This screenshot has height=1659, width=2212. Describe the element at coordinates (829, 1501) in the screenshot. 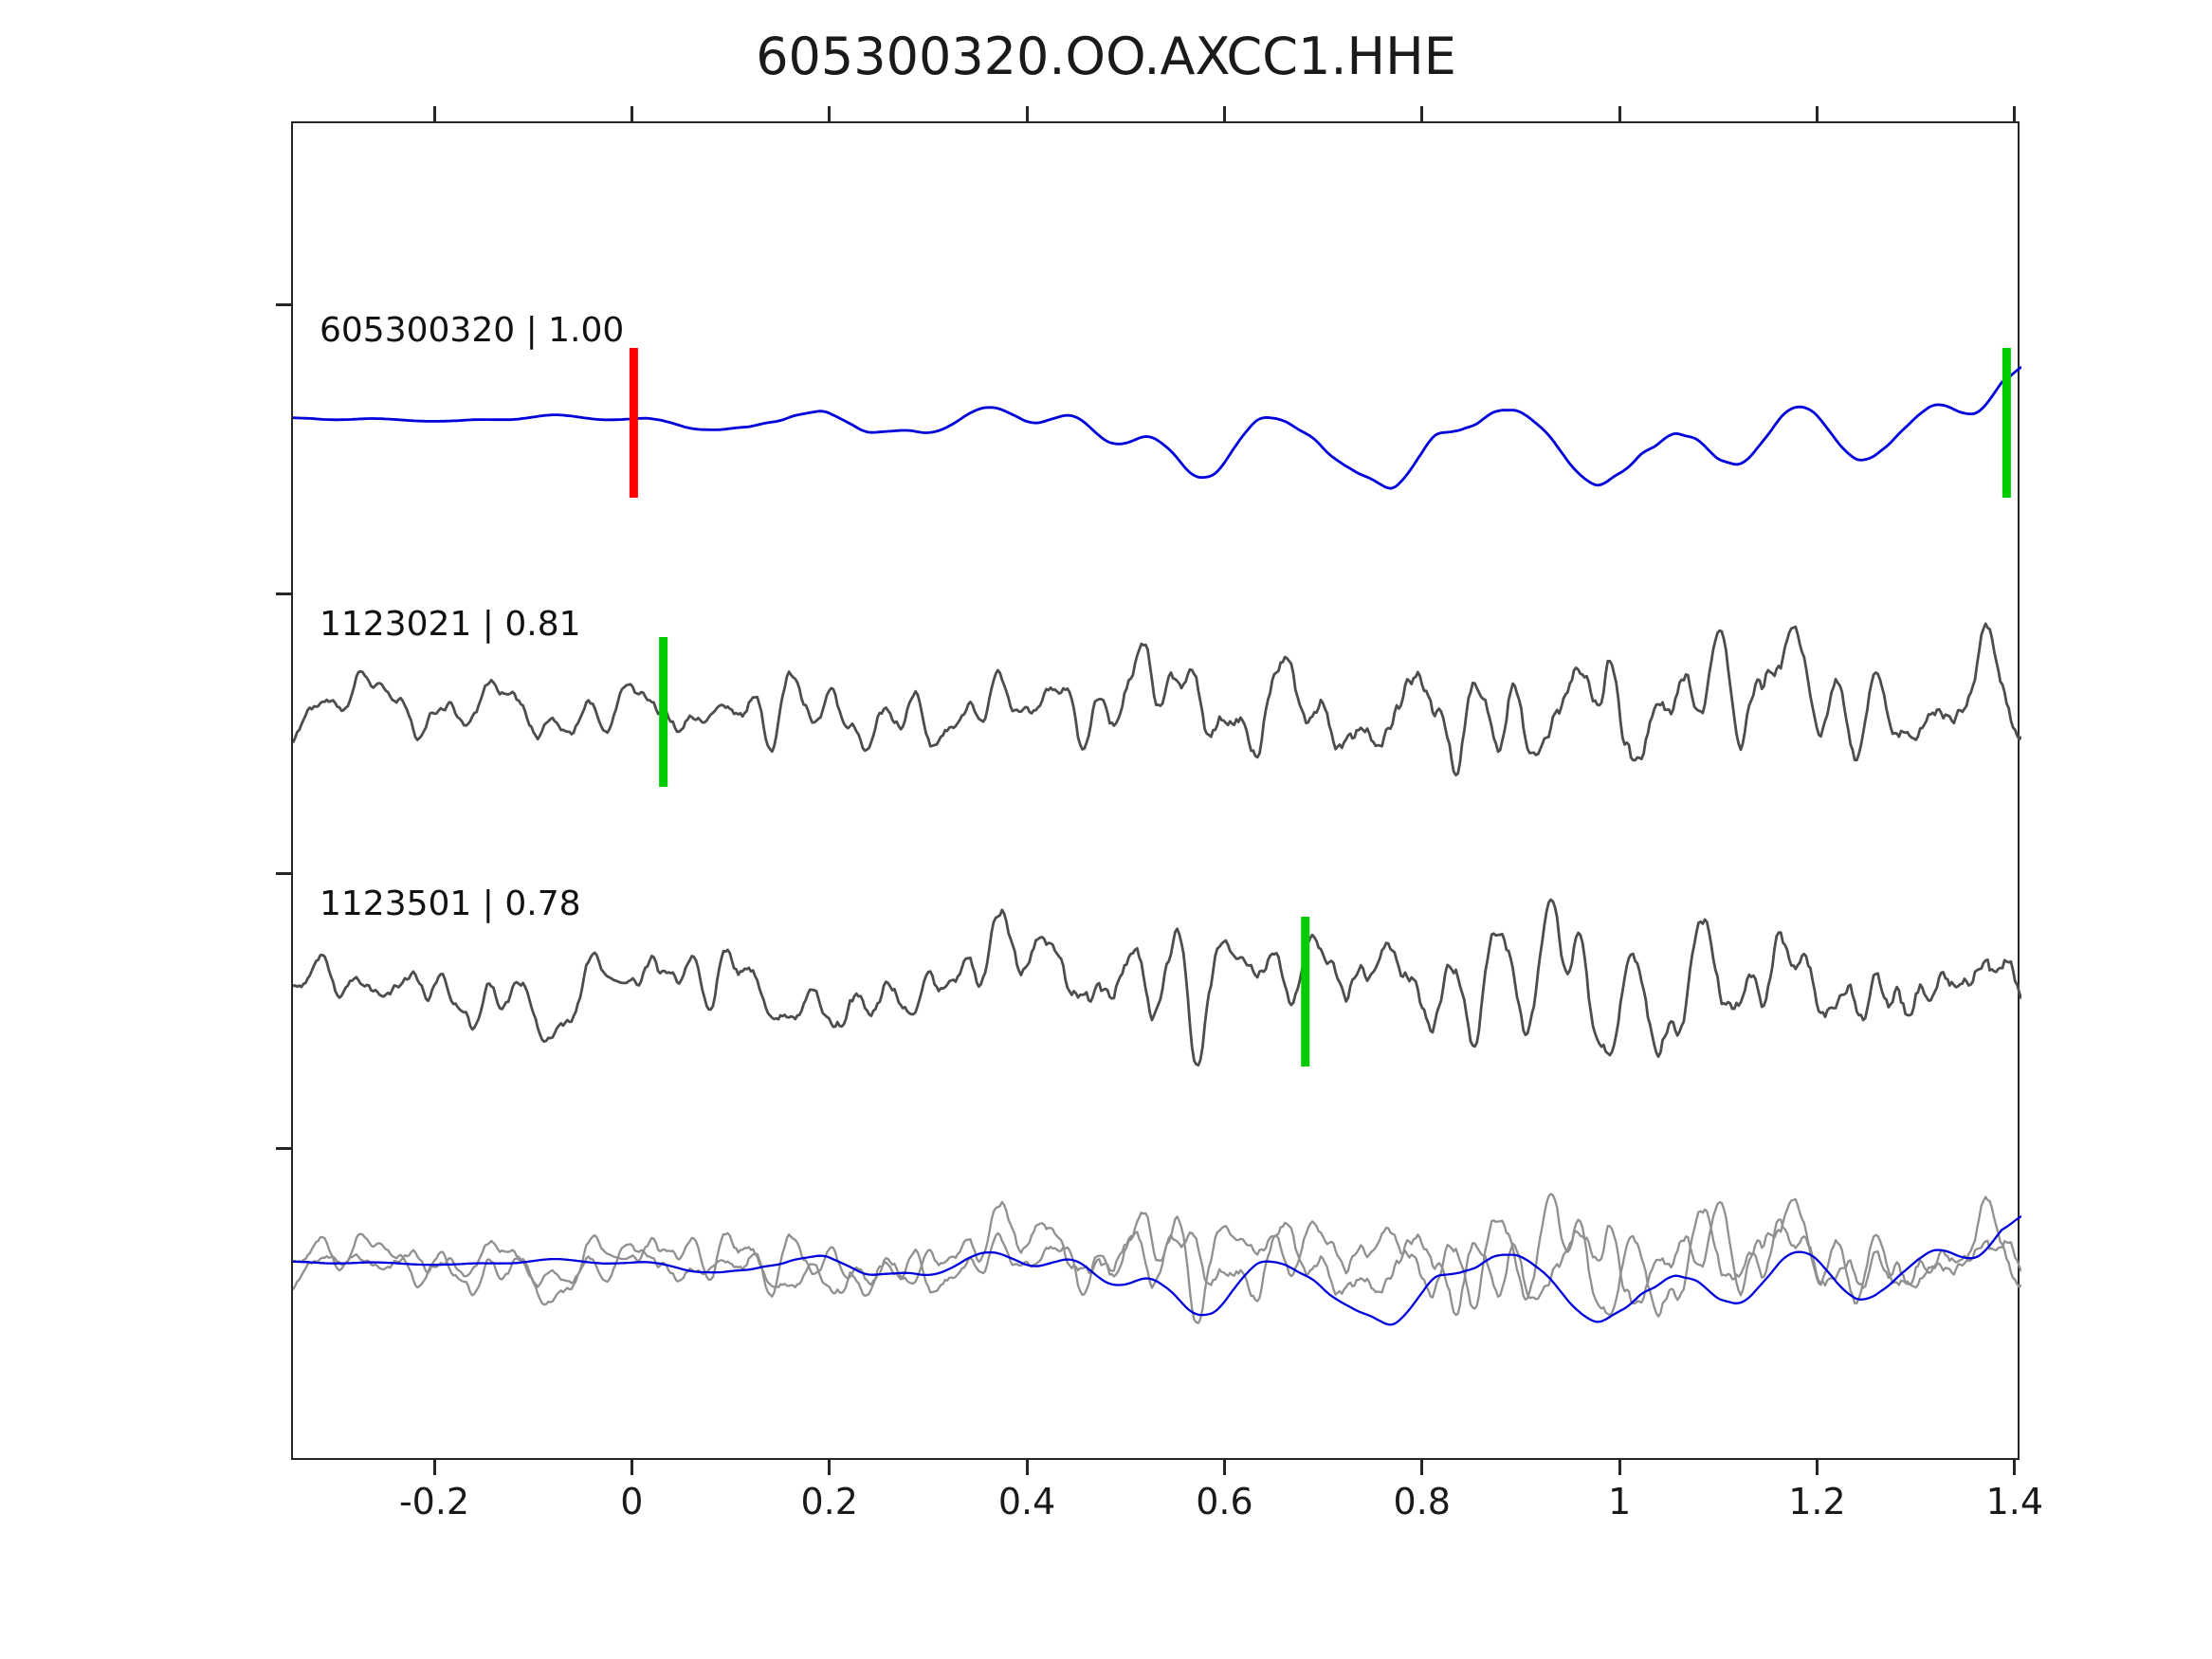

I see `x-axis-tick-label: 0.2` at that location.